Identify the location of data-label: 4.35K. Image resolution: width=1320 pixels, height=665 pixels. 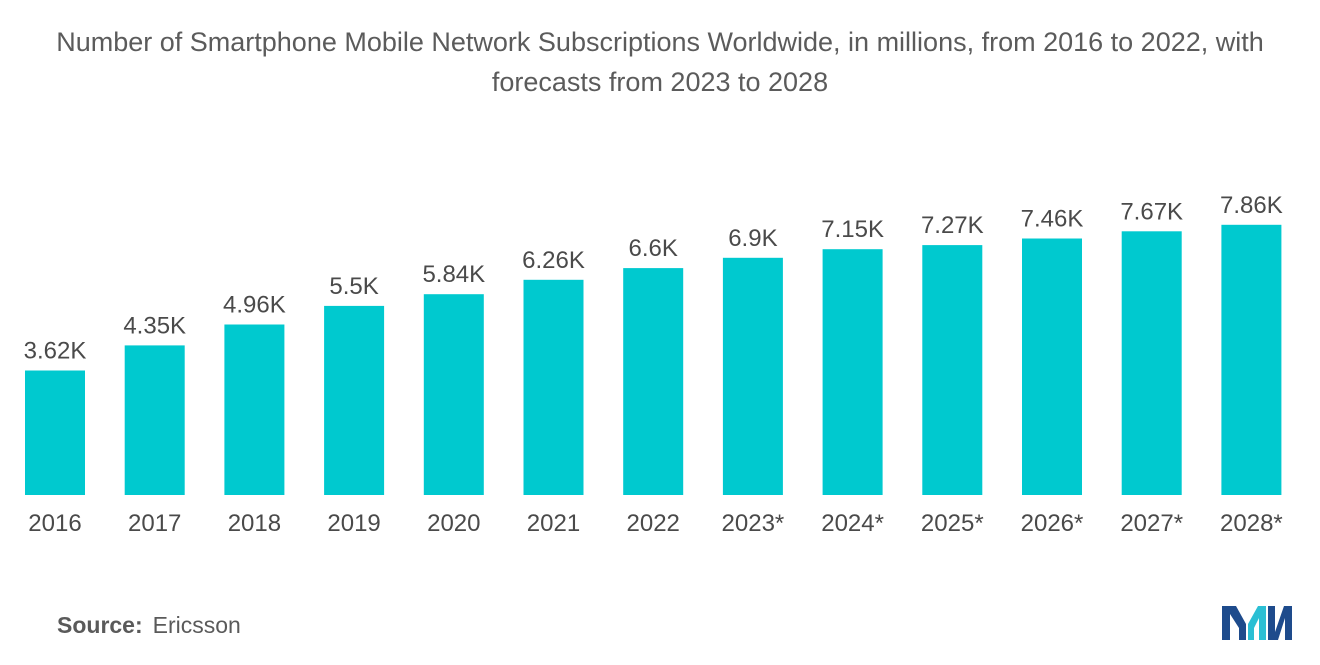
(154, 325).